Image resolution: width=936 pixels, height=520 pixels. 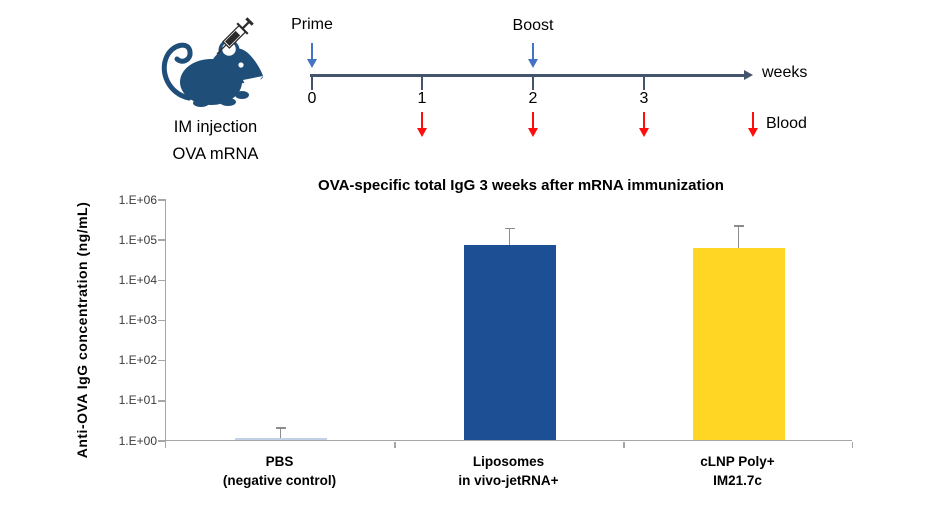 I want to click on y-axis-tick-label: 1.E+03, so click(x=137, y=320).